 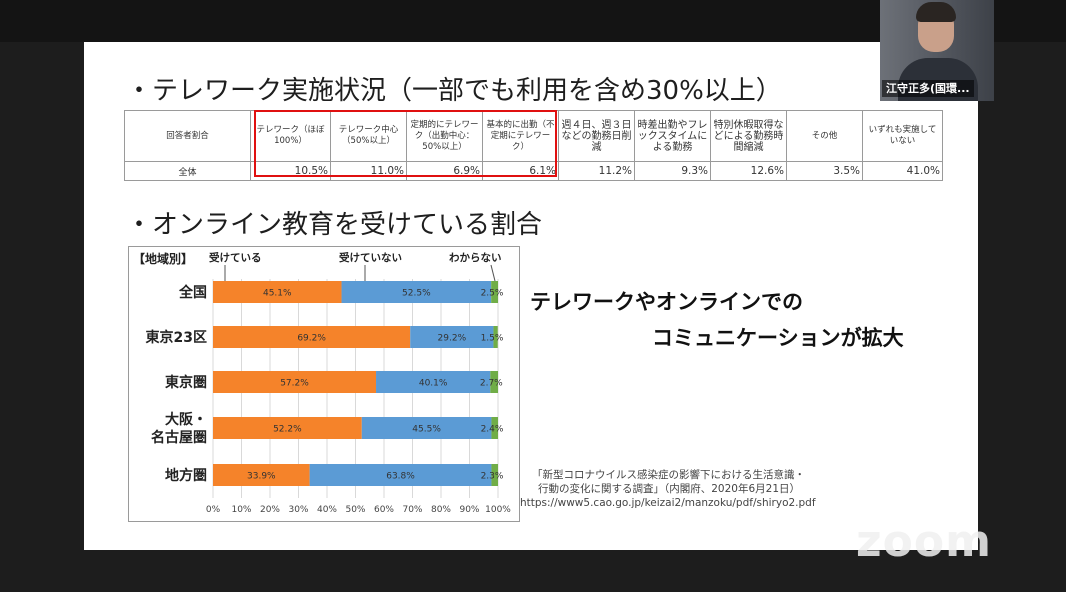 What do you see at coordinates (493, 273) in the screenshot?
I see `chart-legend-leader` at bounding box center [493, 273].